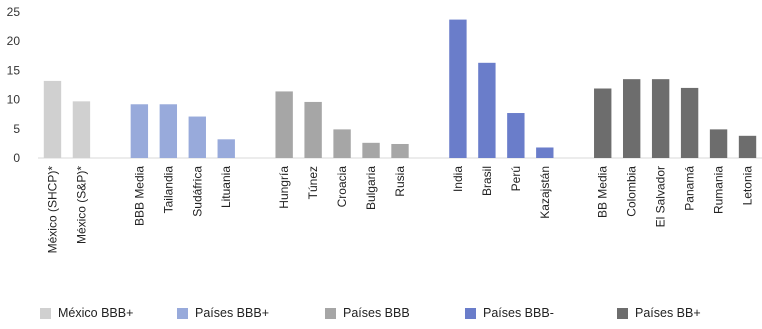  Describe the element at coordinates (748, 186) in the screenshot. I see `x-category-label: Letonia` at that location.